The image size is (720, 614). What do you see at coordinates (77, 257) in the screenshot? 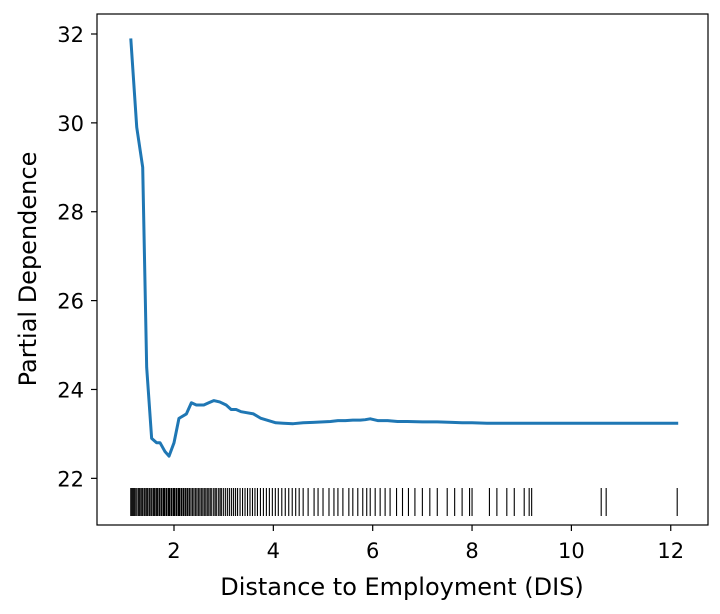
I see `y-axis-ticks: 22 24 26 28 30 32` at bounding box center [77, 257].